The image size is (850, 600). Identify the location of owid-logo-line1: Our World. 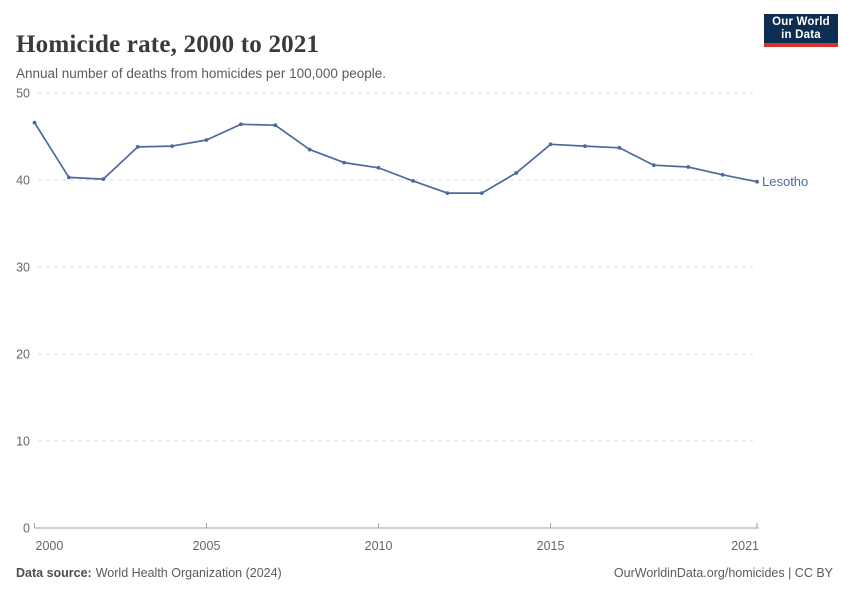
(801, 21).